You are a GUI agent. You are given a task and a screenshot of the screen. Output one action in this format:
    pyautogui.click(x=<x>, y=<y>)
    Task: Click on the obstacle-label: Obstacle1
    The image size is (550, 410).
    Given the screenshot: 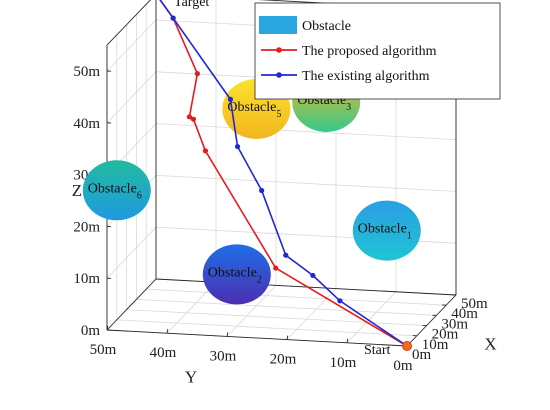 What is the action you would take?
    pyautogui.click(x=385, y=232)
    